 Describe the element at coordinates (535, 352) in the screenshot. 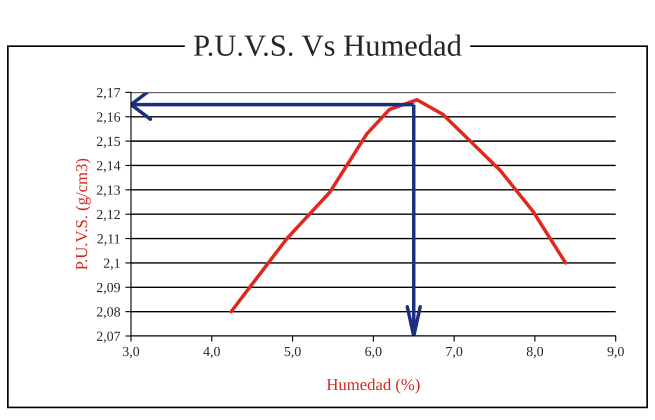

I see `x-tick-label: 8,0` at that location.